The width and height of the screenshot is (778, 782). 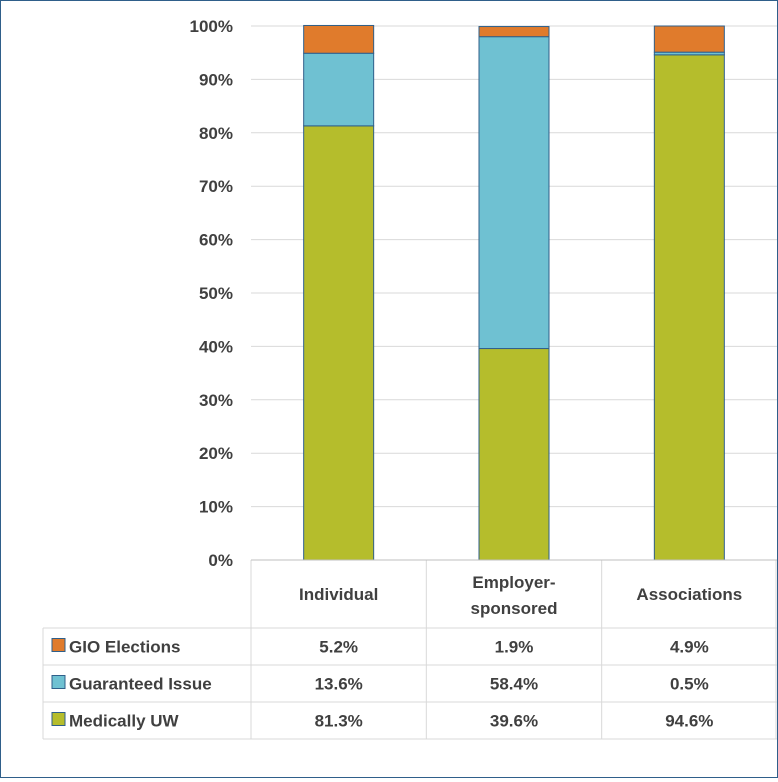 I want to click on y-tick-label: 100%, so click(x=211, y=26).